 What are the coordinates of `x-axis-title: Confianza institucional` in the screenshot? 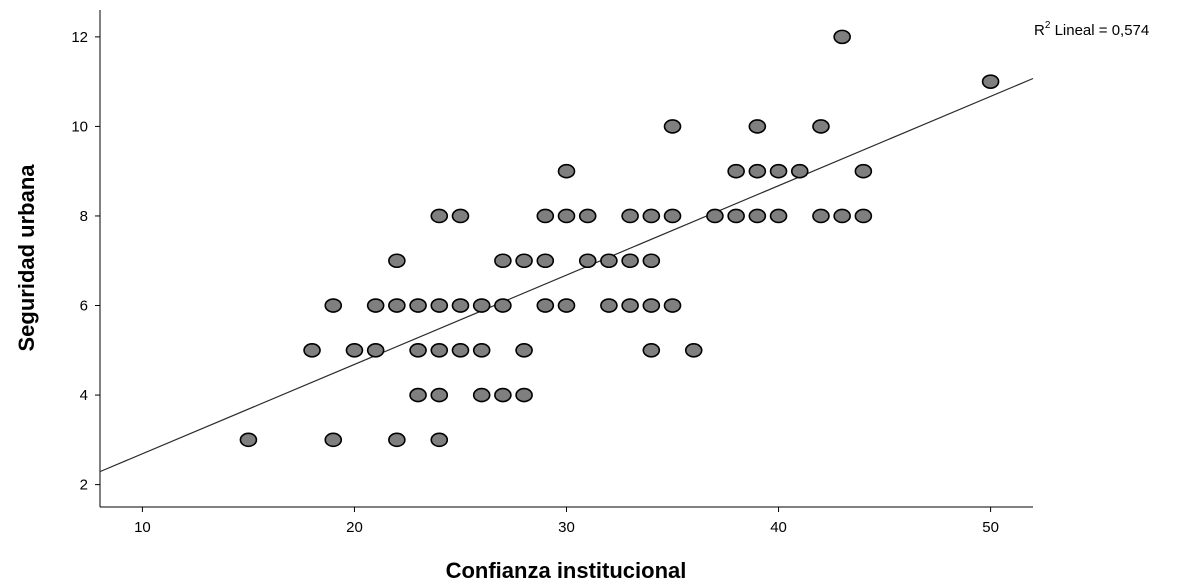 It's located at (566, 570).